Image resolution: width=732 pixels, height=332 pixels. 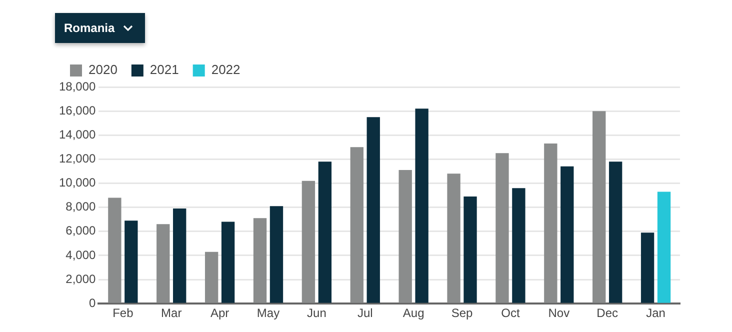 I want to click on x-tick-label: Sep, so click(x=462, y=313).